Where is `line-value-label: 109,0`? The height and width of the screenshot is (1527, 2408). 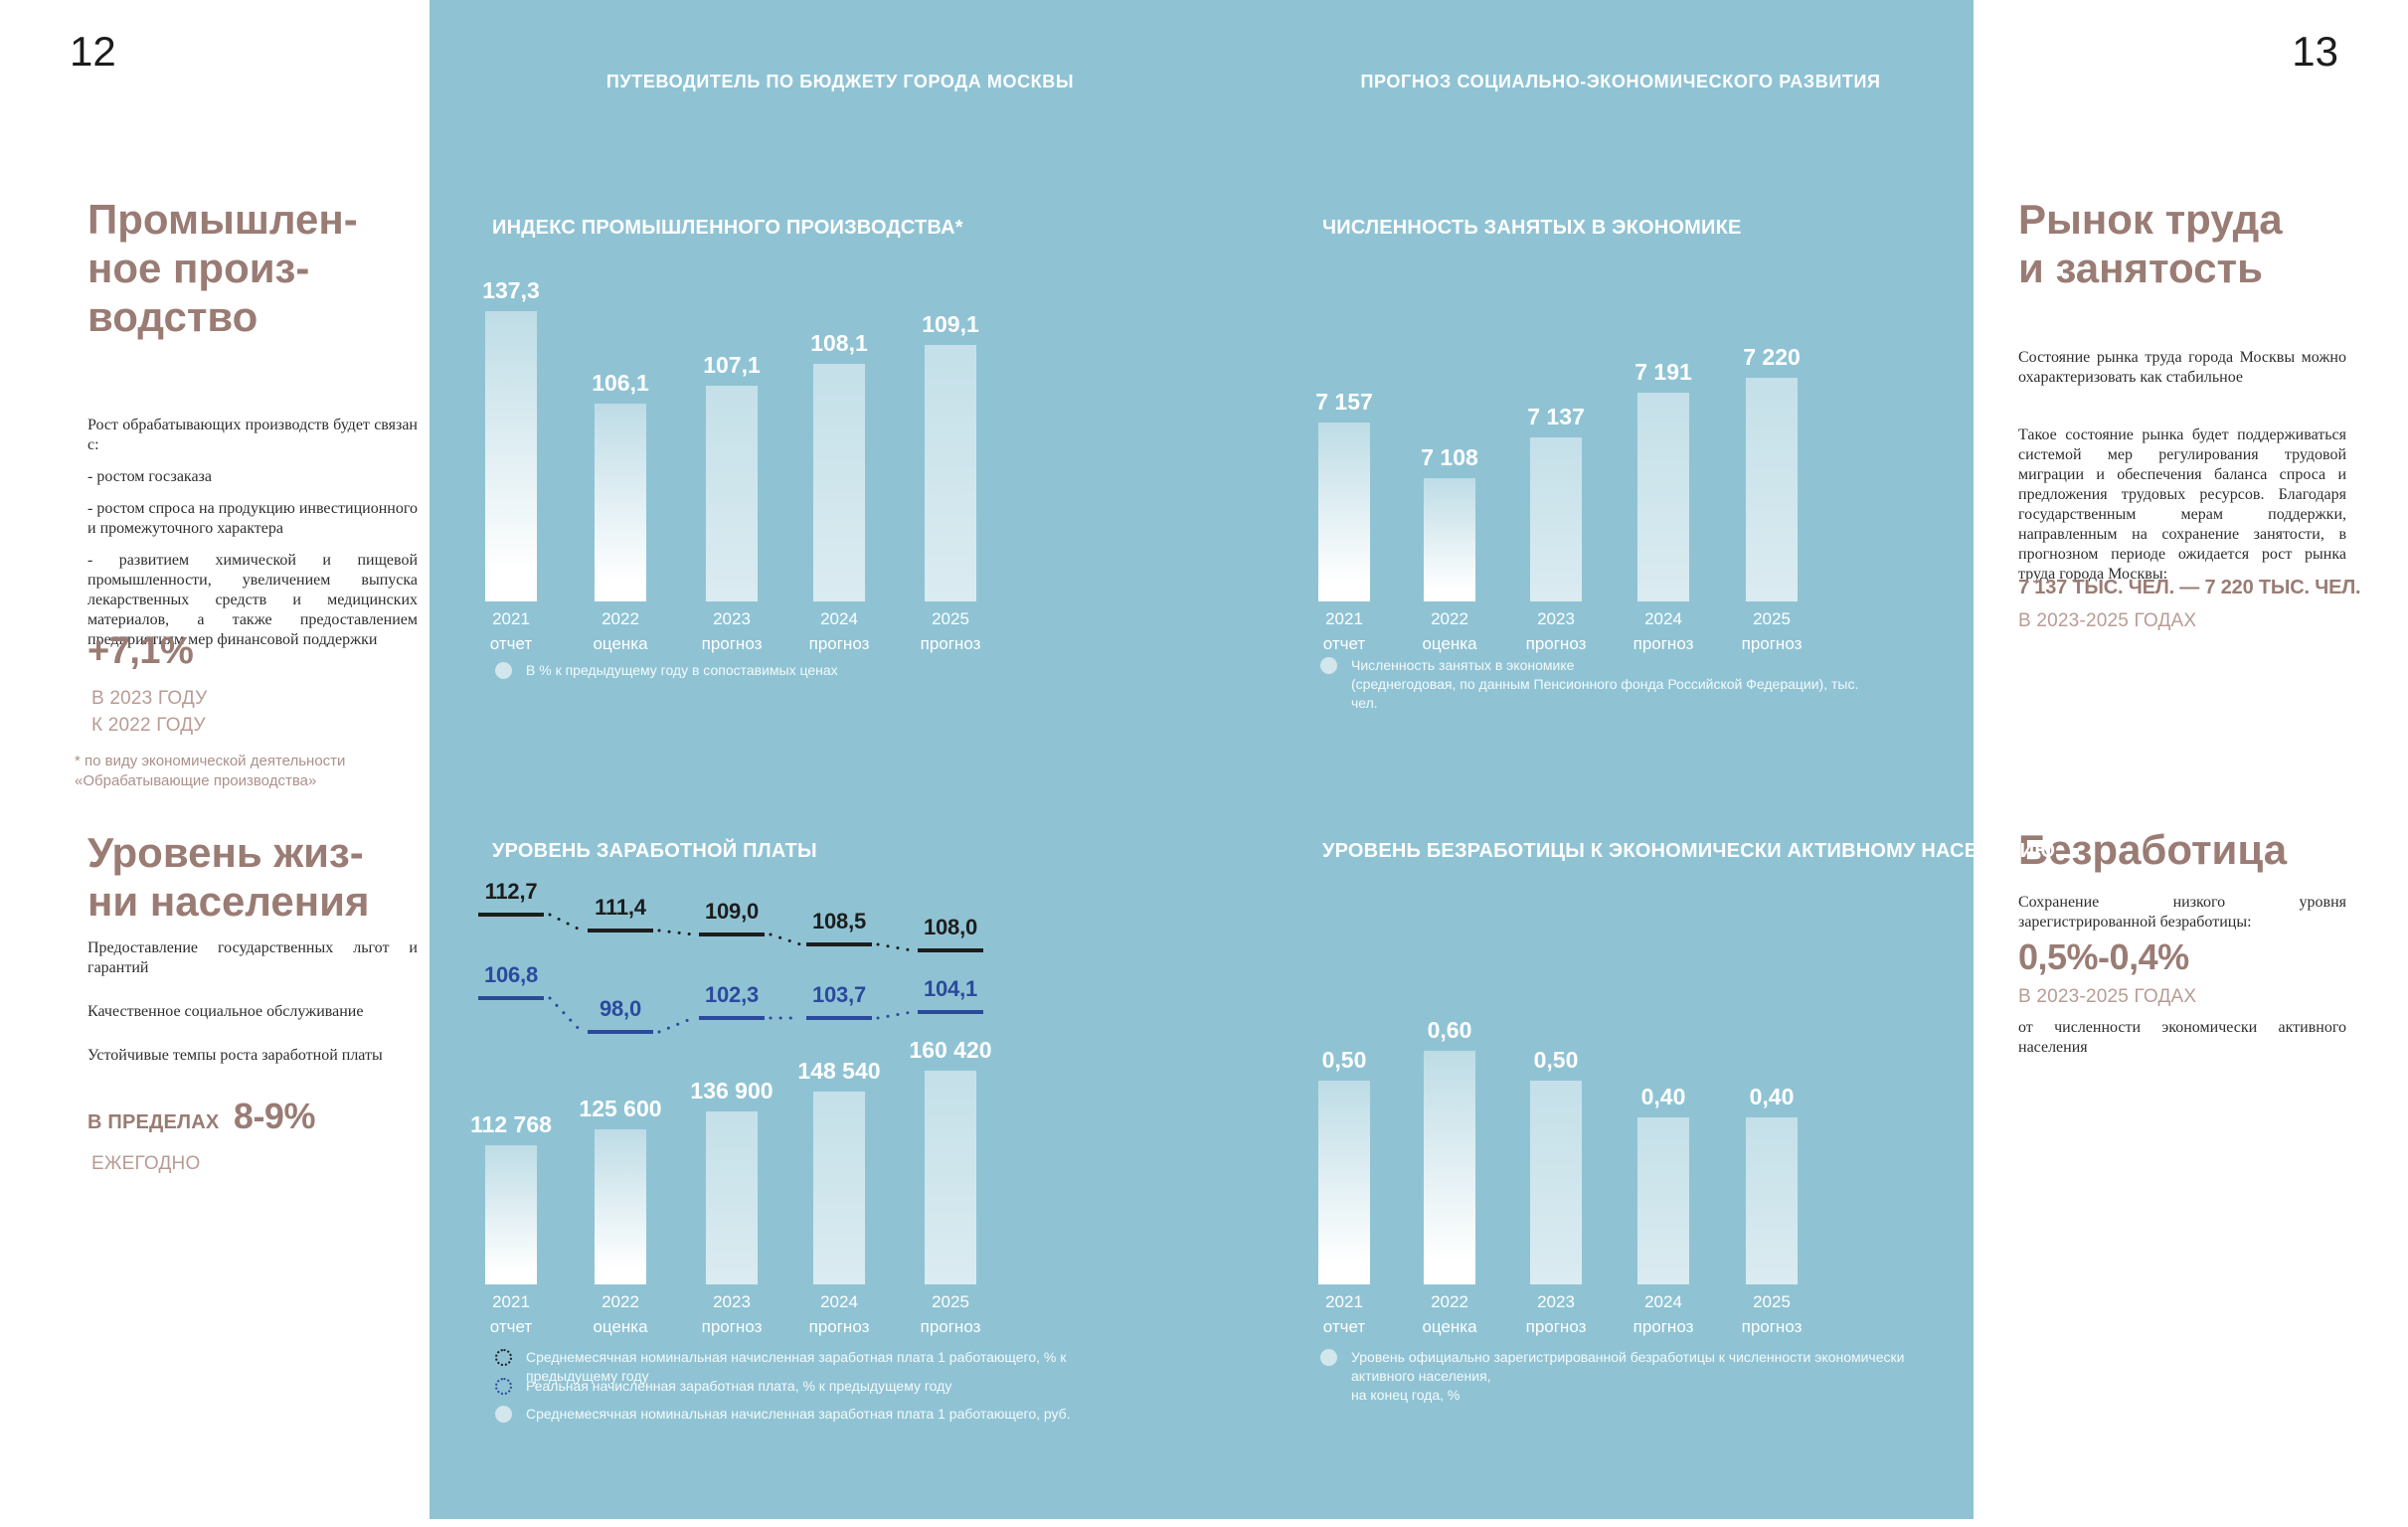 line-value-label: 109,0 is located at coordinates (732, 911).